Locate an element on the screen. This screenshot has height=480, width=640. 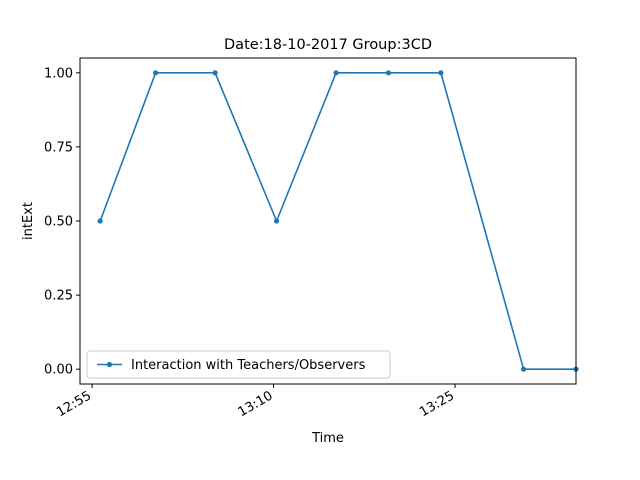
x-axis-label: Time is located at coordinates (327, 438).